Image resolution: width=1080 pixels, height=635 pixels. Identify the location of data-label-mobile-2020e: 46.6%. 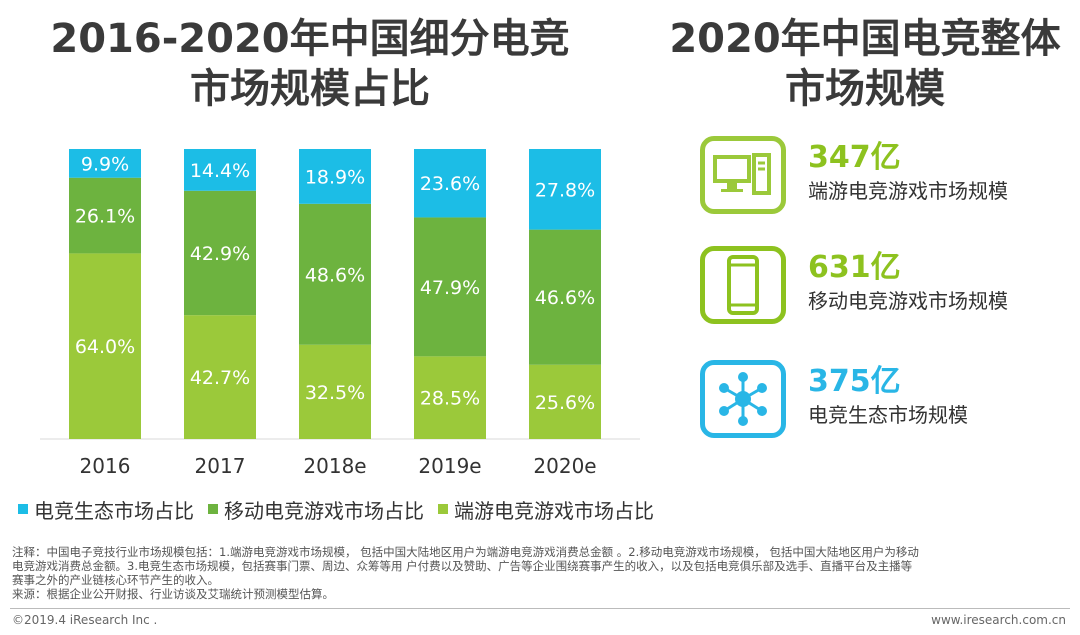
(565, 298).